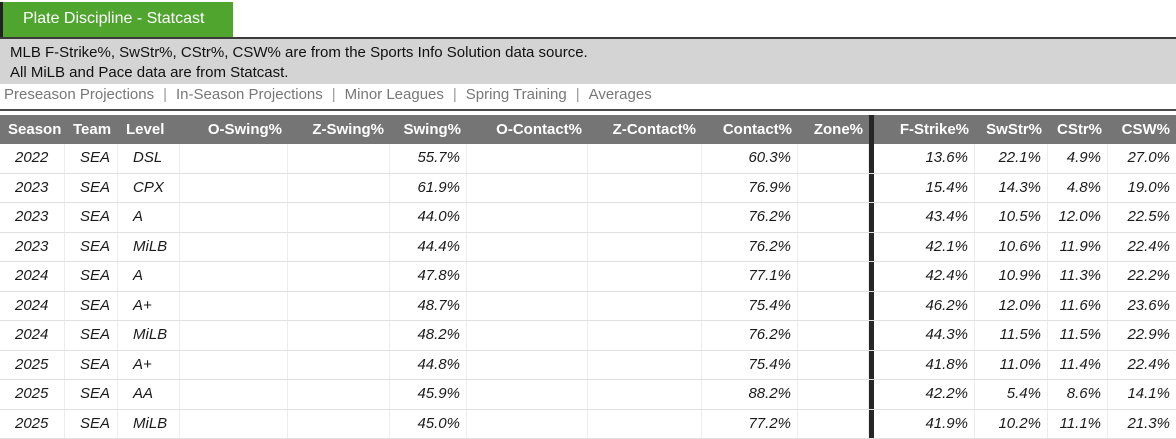  Describe the element at coordinates (757, 129) in the screenshot. I see `column-header-contact: Contact%` at that location.